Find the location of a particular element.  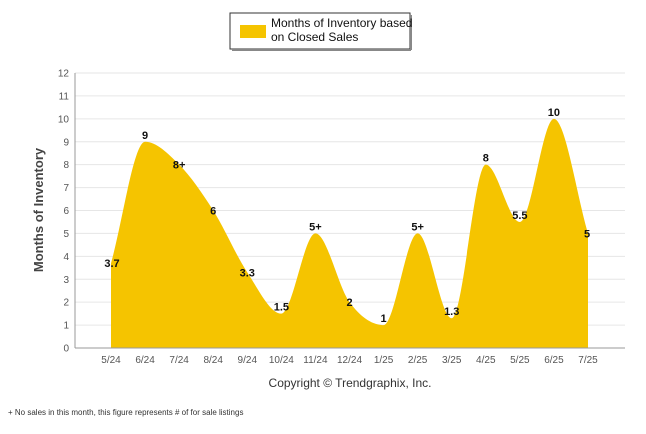

data-label: 9 is located at coordinates (145, 136).